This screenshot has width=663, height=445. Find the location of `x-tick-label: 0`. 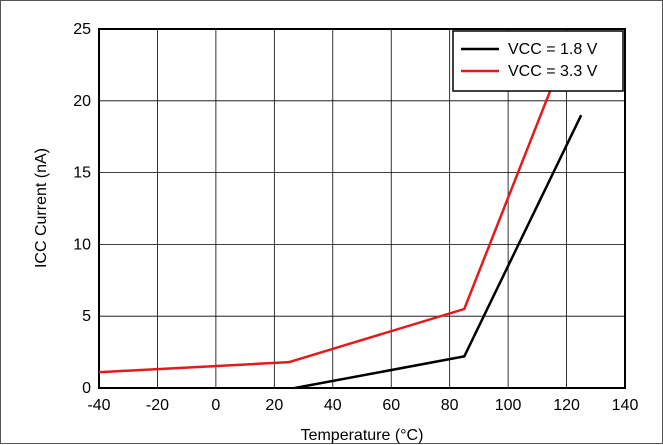

x-tick-label: 0 is located at coordinates (215, 405).